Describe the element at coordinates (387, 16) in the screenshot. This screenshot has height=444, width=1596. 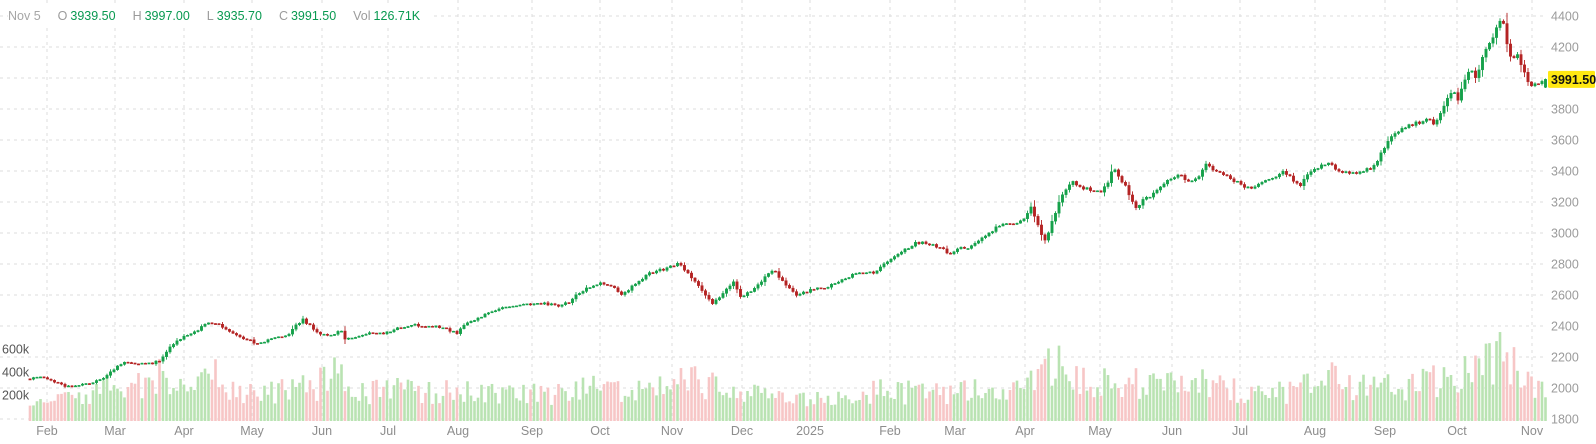
I see `legend-volume: Vol 126.71K` at that location.